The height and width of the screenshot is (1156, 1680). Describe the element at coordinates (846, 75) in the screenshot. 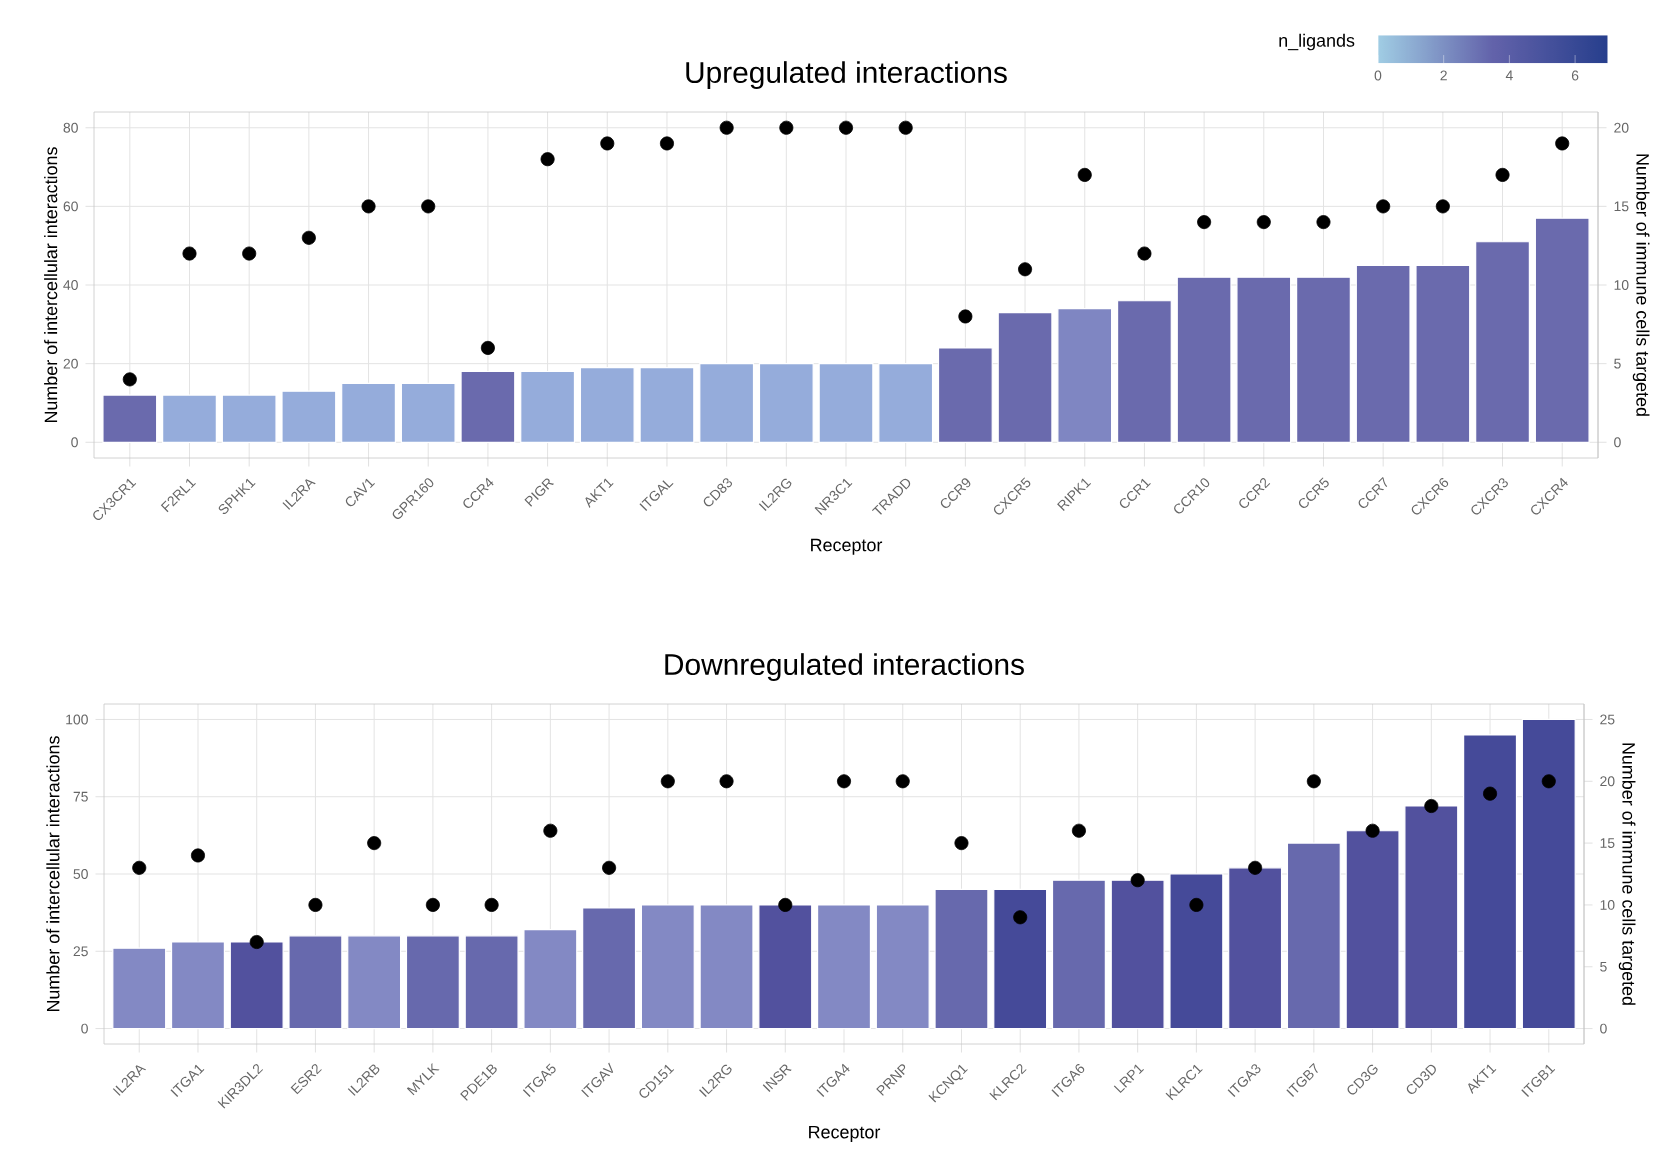

I see `chart-title: Upregulated interactions` at that location.